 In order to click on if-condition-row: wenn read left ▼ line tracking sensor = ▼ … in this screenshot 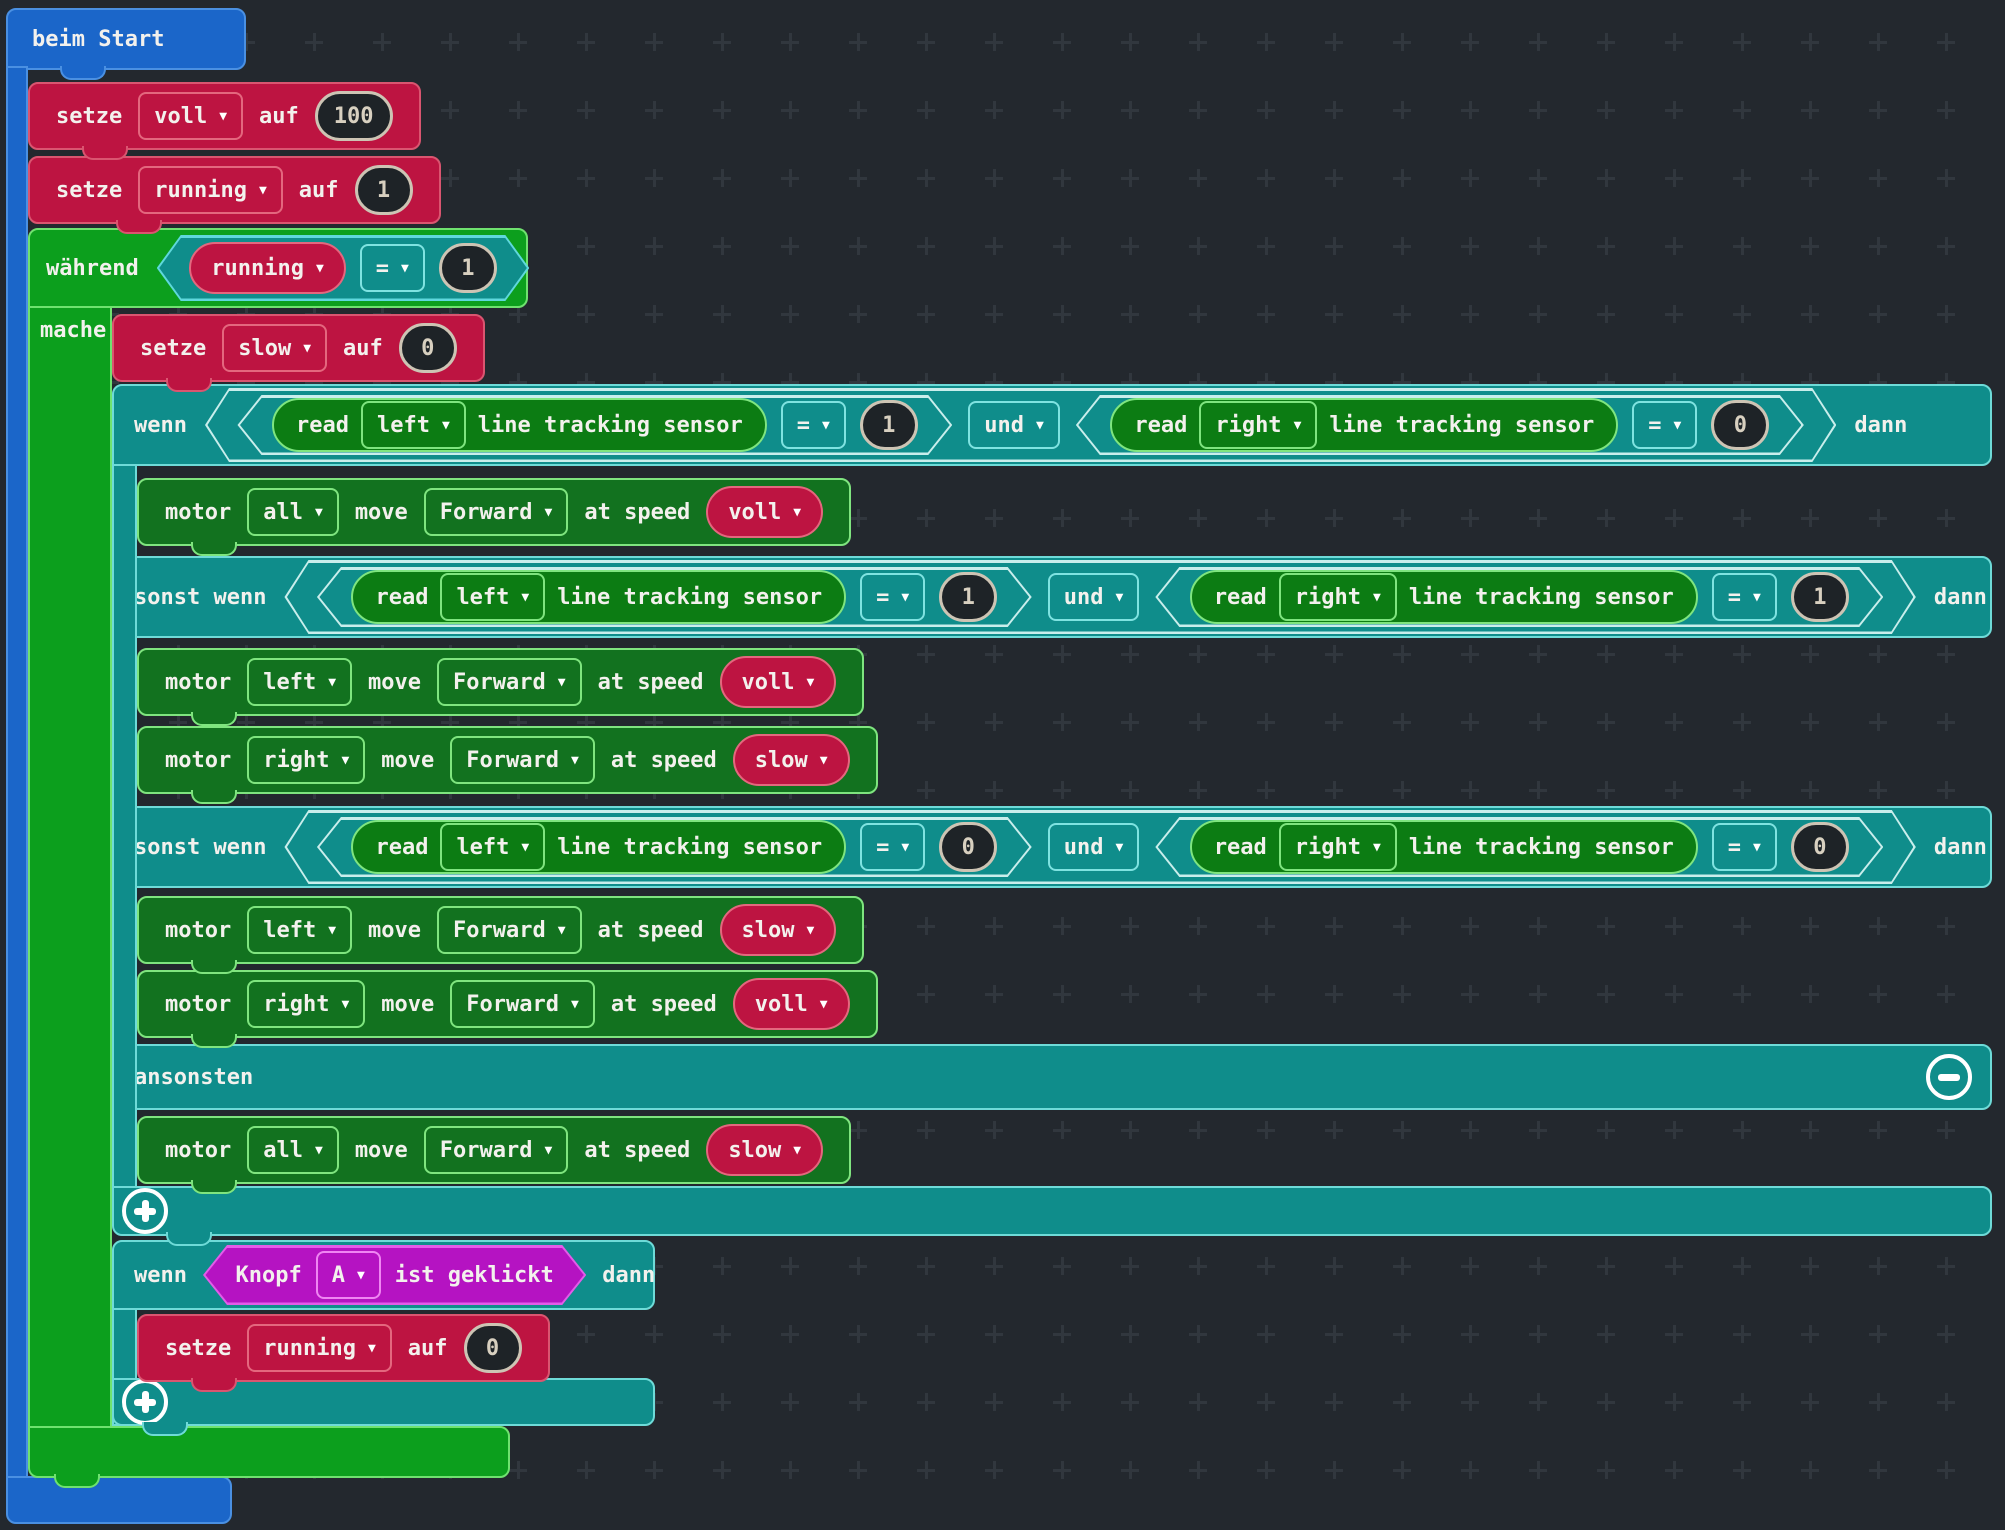, I will do `click(1052, 425)`.